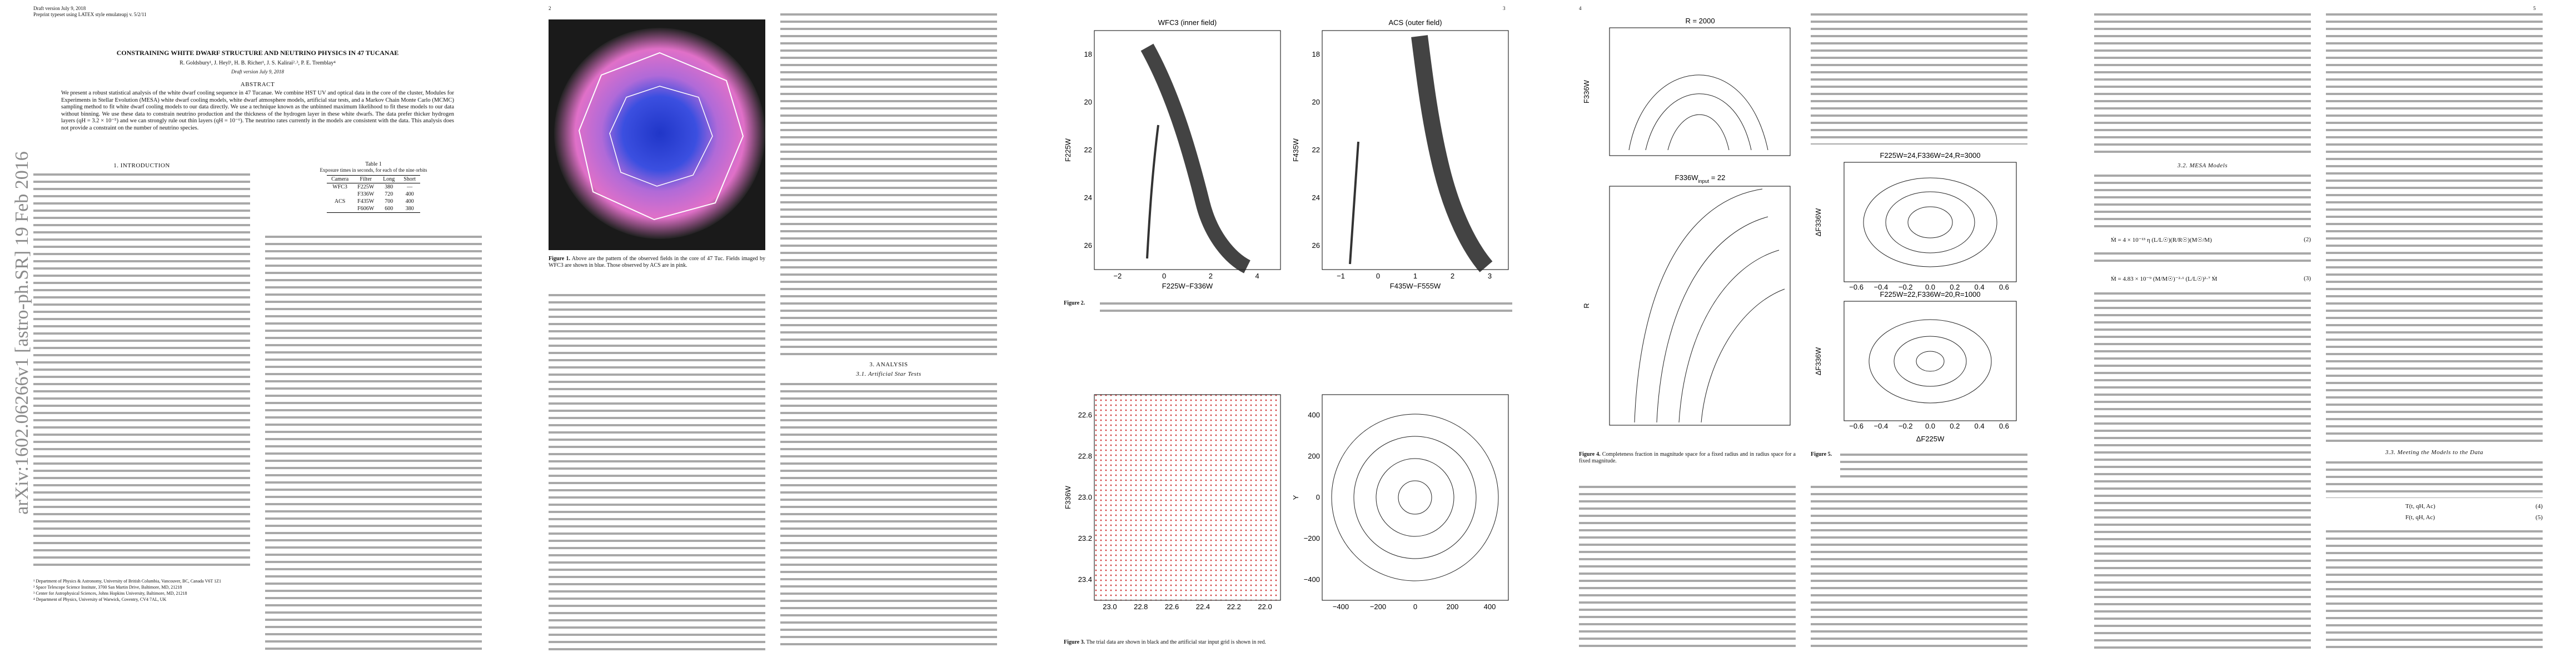 The height and width of the screenshot is (667, 2576). I want to click on table-cell: WFC3, so click(339, 187).